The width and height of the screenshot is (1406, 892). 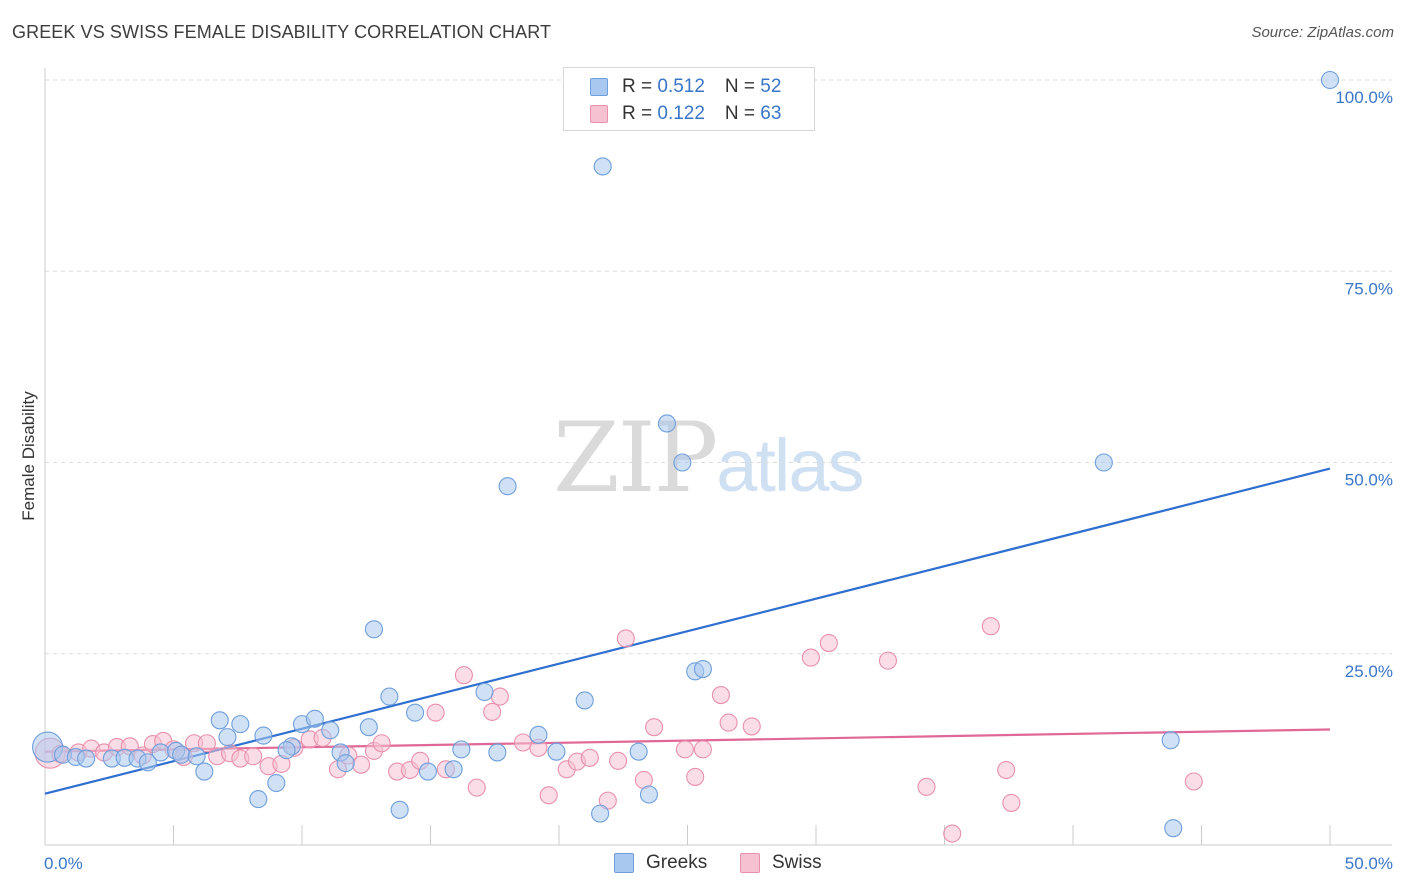 I want to click on watermark-zip: ZIP, so click(x=635, y=458).